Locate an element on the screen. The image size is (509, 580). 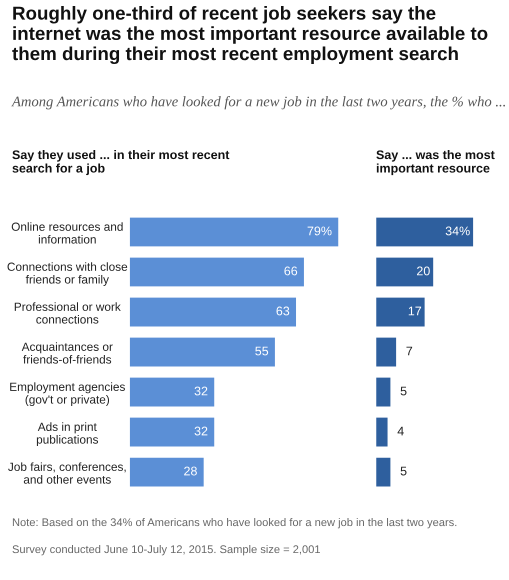
y-tick-label: Online resources and information is located at coordinates (67, 233).